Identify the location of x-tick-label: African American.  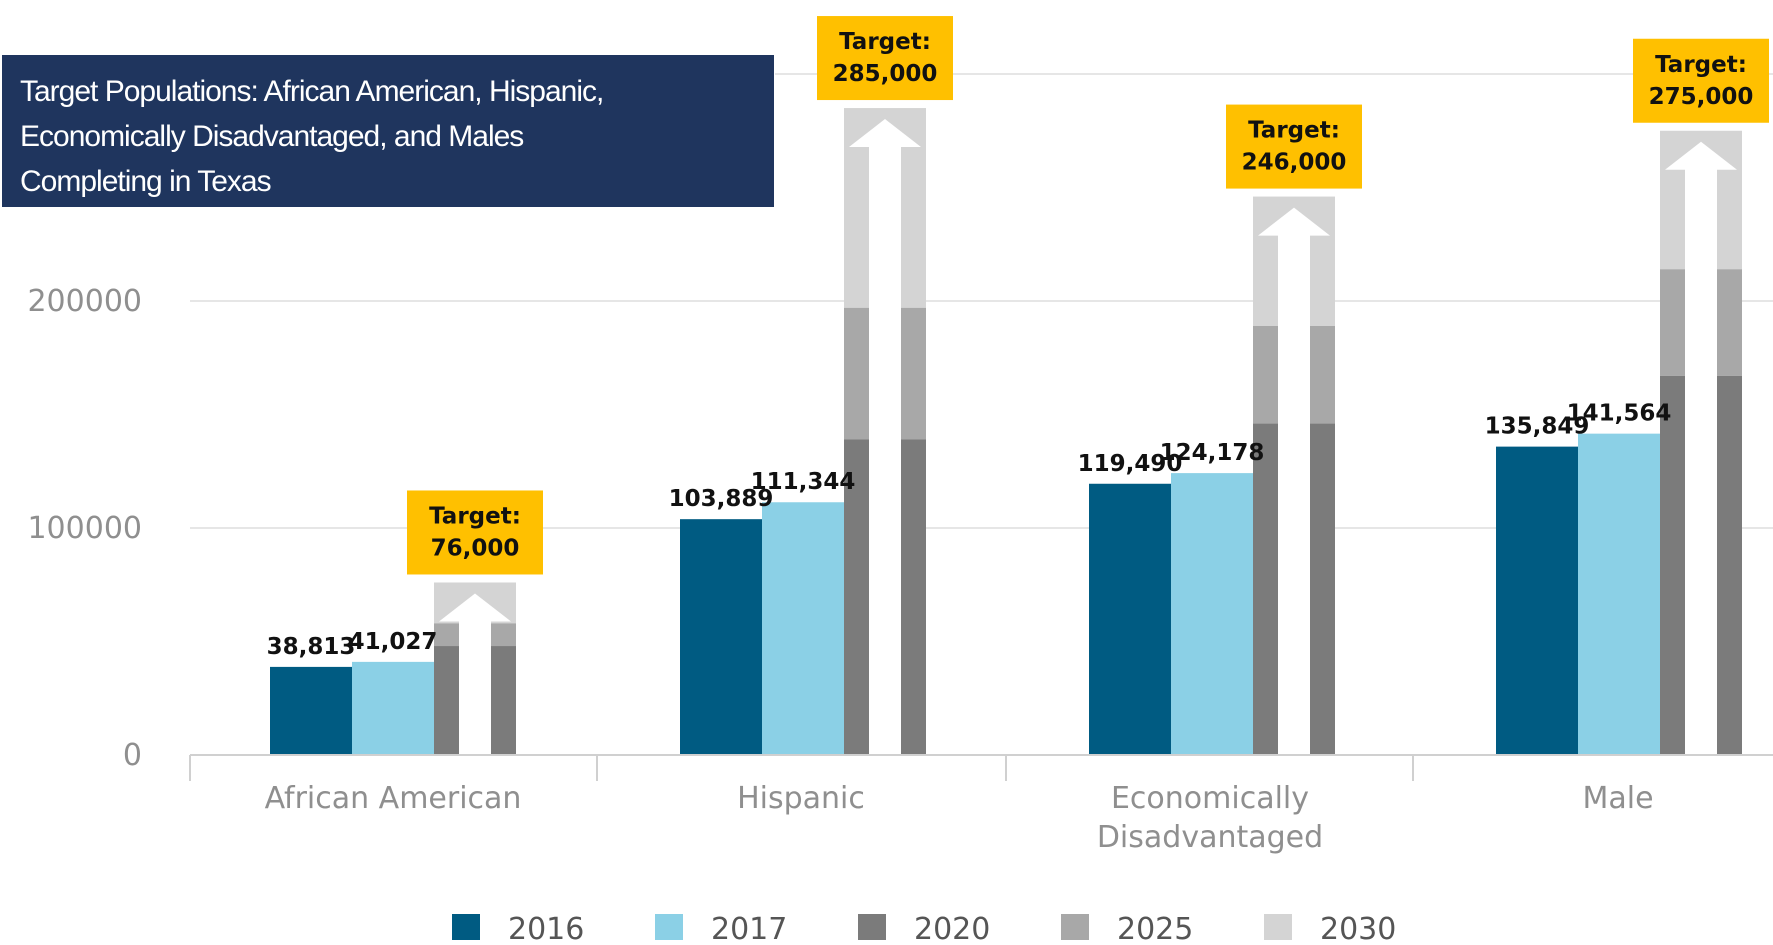
(393, 798).